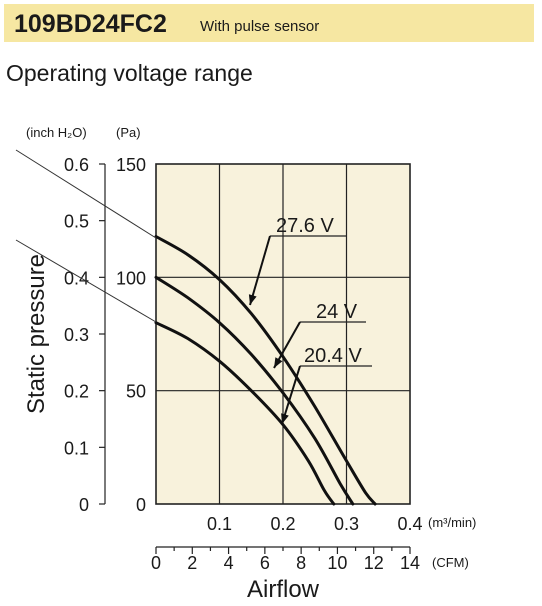 The height and width of the screenshot is (606, 542). What do you see at coordinates (305, 226) in the screenshot?
I see `series-label-27-6v: 27.6 V` at bounding box center [305, 226].